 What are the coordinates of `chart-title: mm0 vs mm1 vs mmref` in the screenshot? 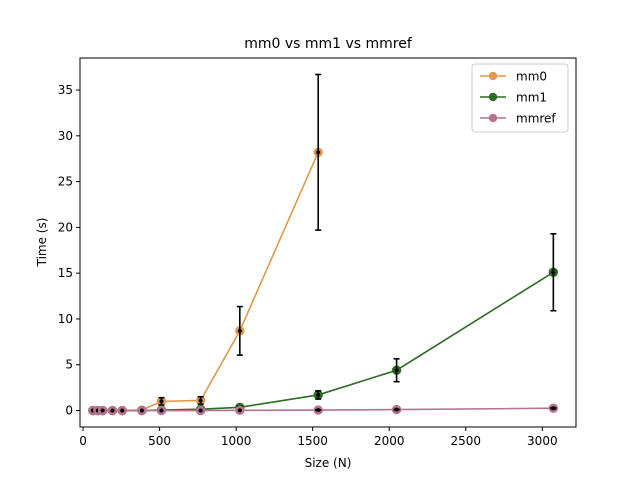 It's located at (328, 44).